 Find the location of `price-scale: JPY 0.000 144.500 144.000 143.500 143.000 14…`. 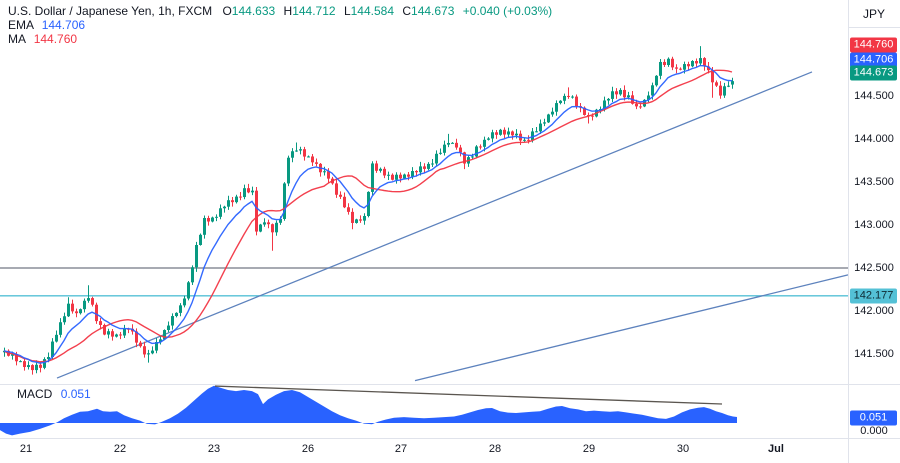

price-scale: JPY 0.000 144.500 144.000 143.500 143.000 14… is located at coordinates (874, 231).